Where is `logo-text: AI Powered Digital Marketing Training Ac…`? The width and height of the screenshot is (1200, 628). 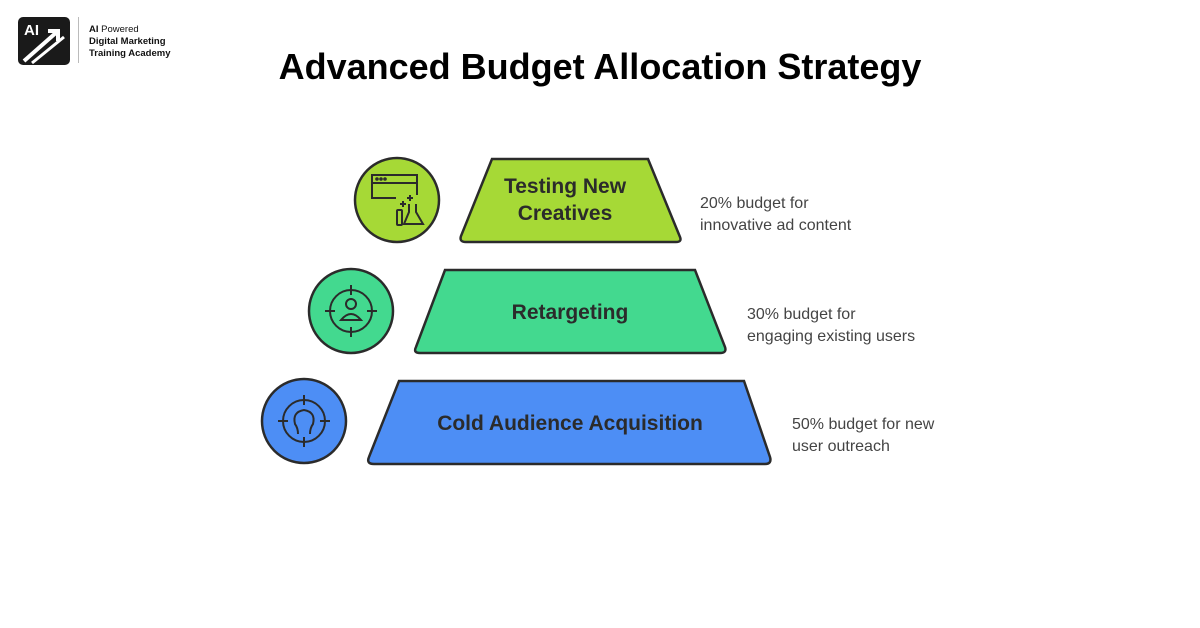
logo-text: AI Powered Digital Marketing Training Ac… is located at coordinates (130, 41).